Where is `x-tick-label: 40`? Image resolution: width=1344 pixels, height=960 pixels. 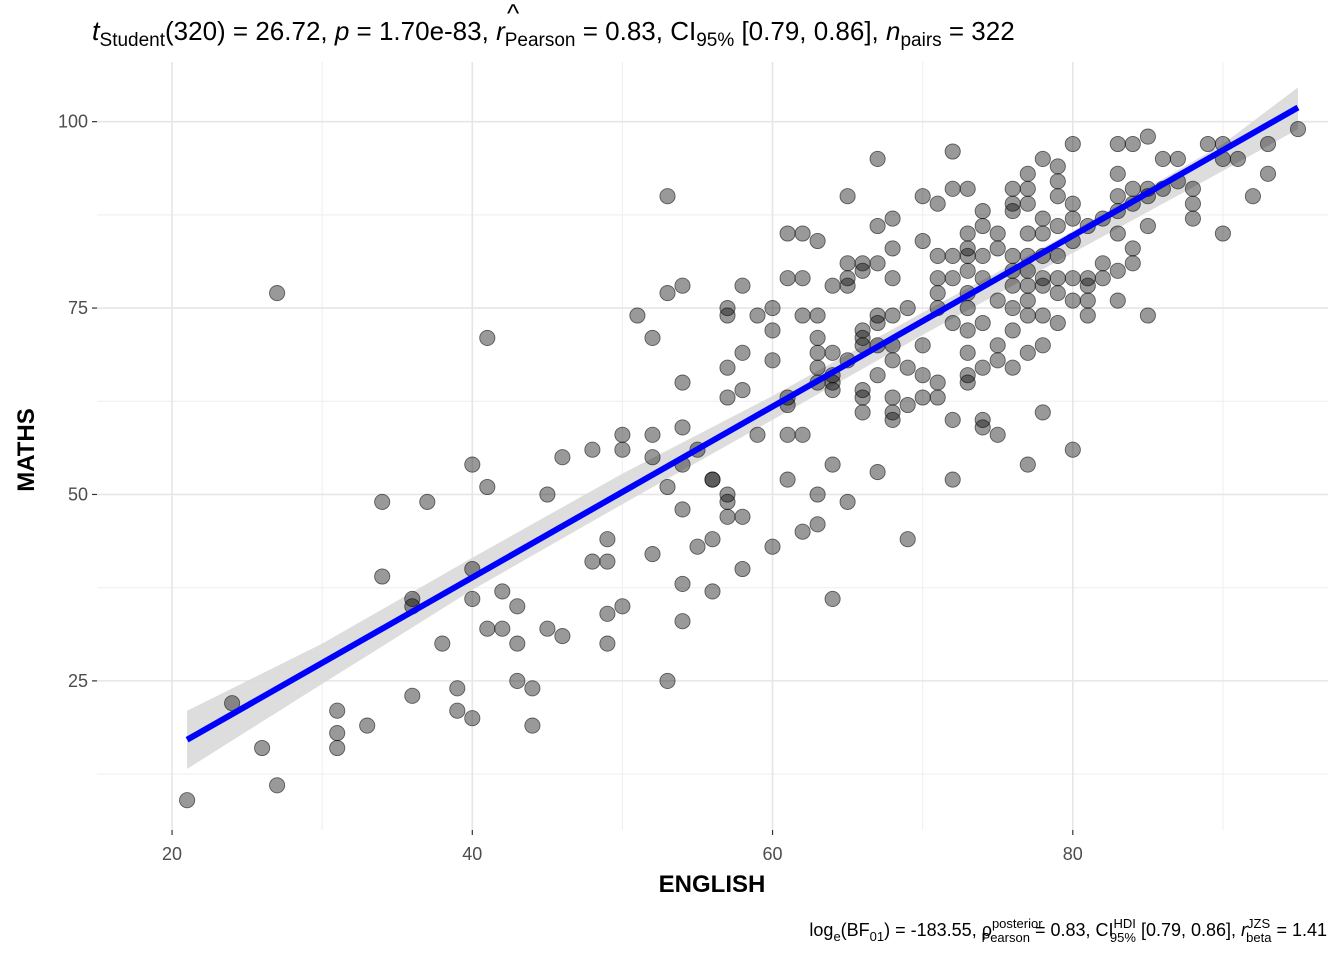 x-tick-label: 40 is located at coordinates (472, 854).